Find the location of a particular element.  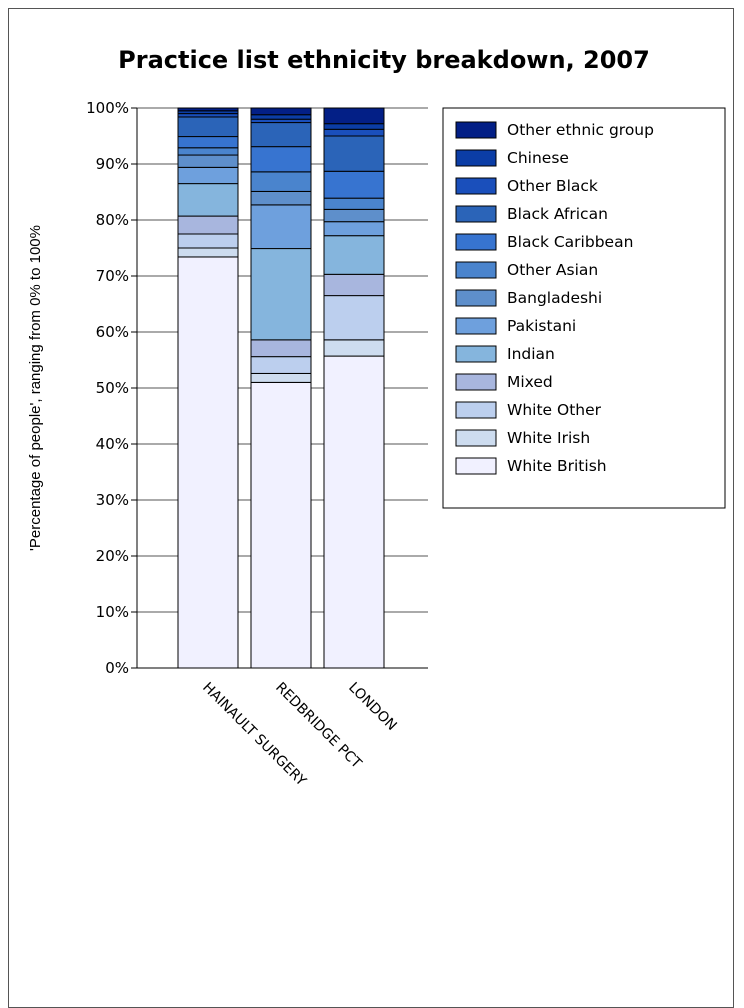

y-tick-label: 100% is located at coordinates (107, 108).